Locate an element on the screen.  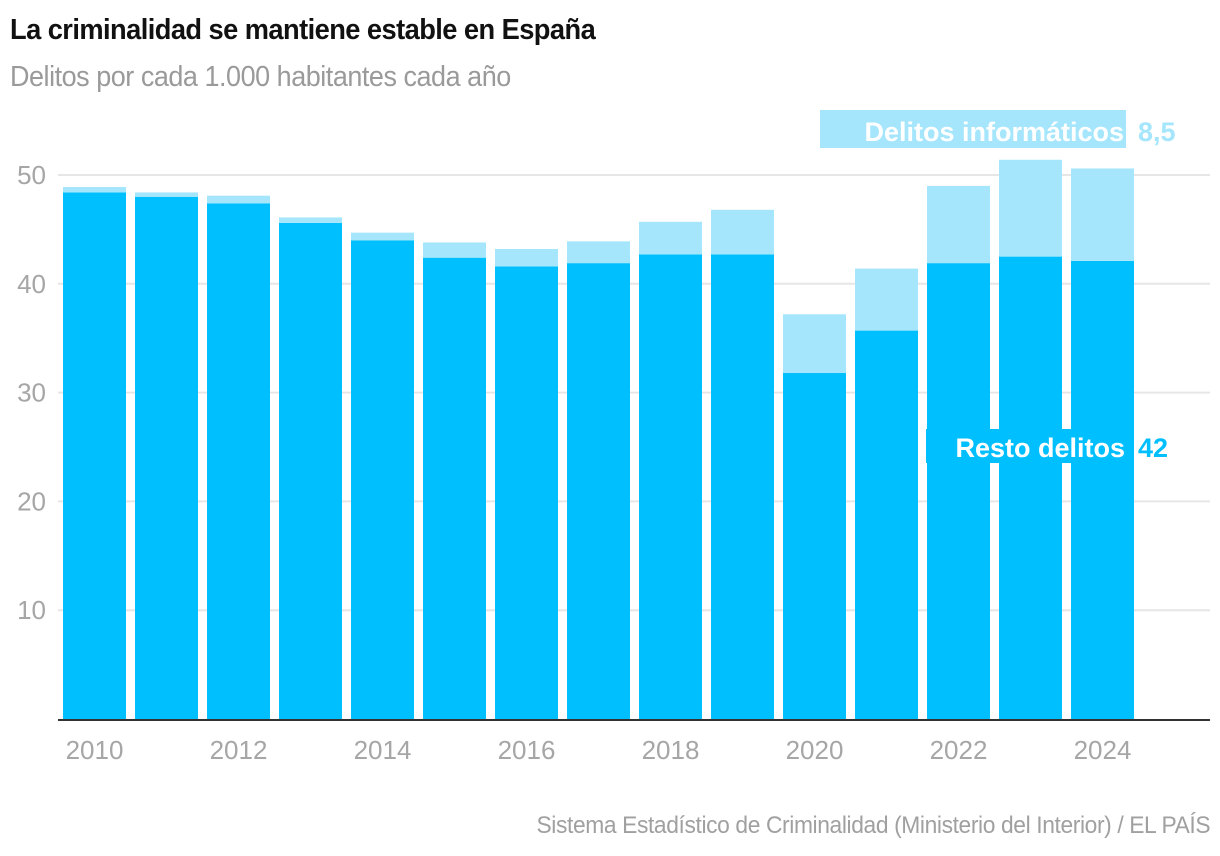
y-tick-label: 40 is located at coordinates (31, 284).